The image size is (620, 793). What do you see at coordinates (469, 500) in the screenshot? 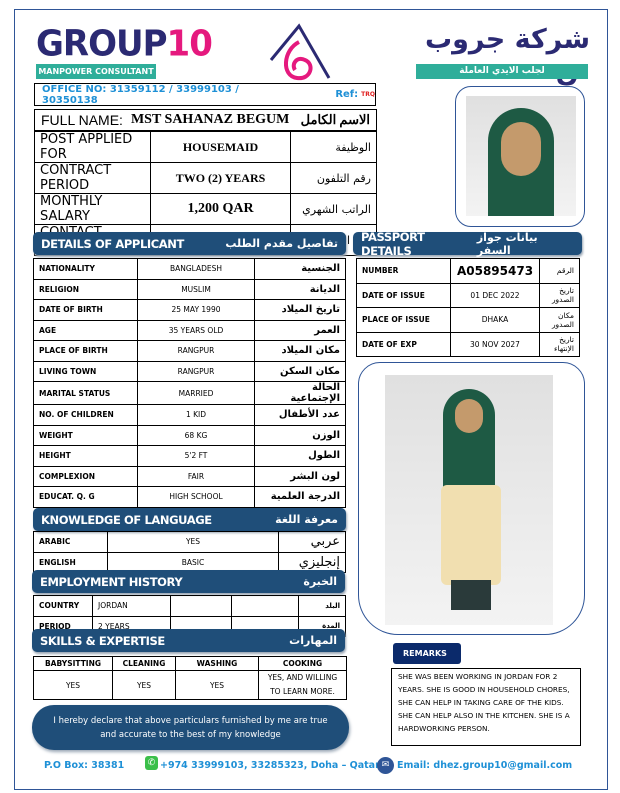
I see `full-body-photo` at bounding box center [469, 500].